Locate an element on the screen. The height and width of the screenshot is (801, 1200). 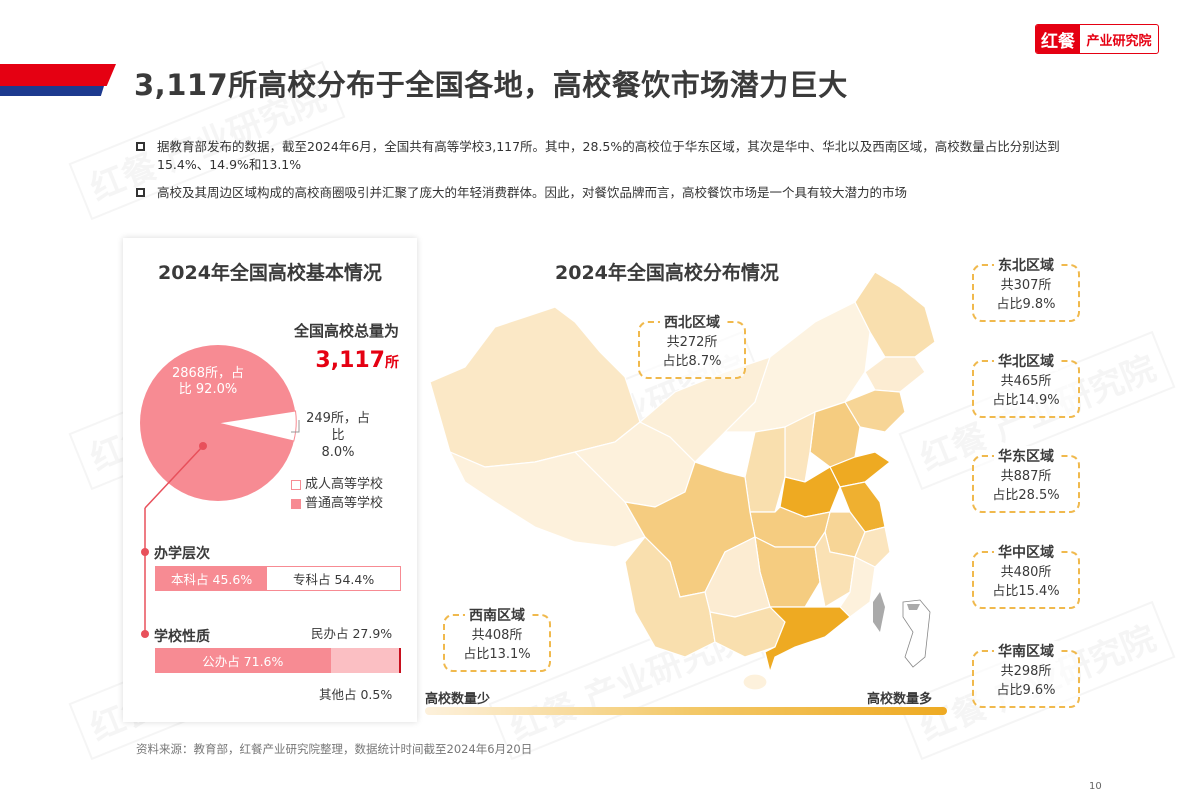
title-accent-blue is located at coordinates (52, 91).